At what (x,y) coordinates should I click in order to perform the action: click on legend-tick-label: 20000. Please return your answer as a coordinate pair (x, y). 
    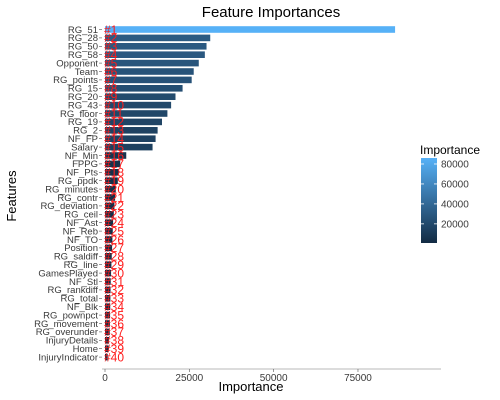
    Looking at the image, I should click on (455, 224).